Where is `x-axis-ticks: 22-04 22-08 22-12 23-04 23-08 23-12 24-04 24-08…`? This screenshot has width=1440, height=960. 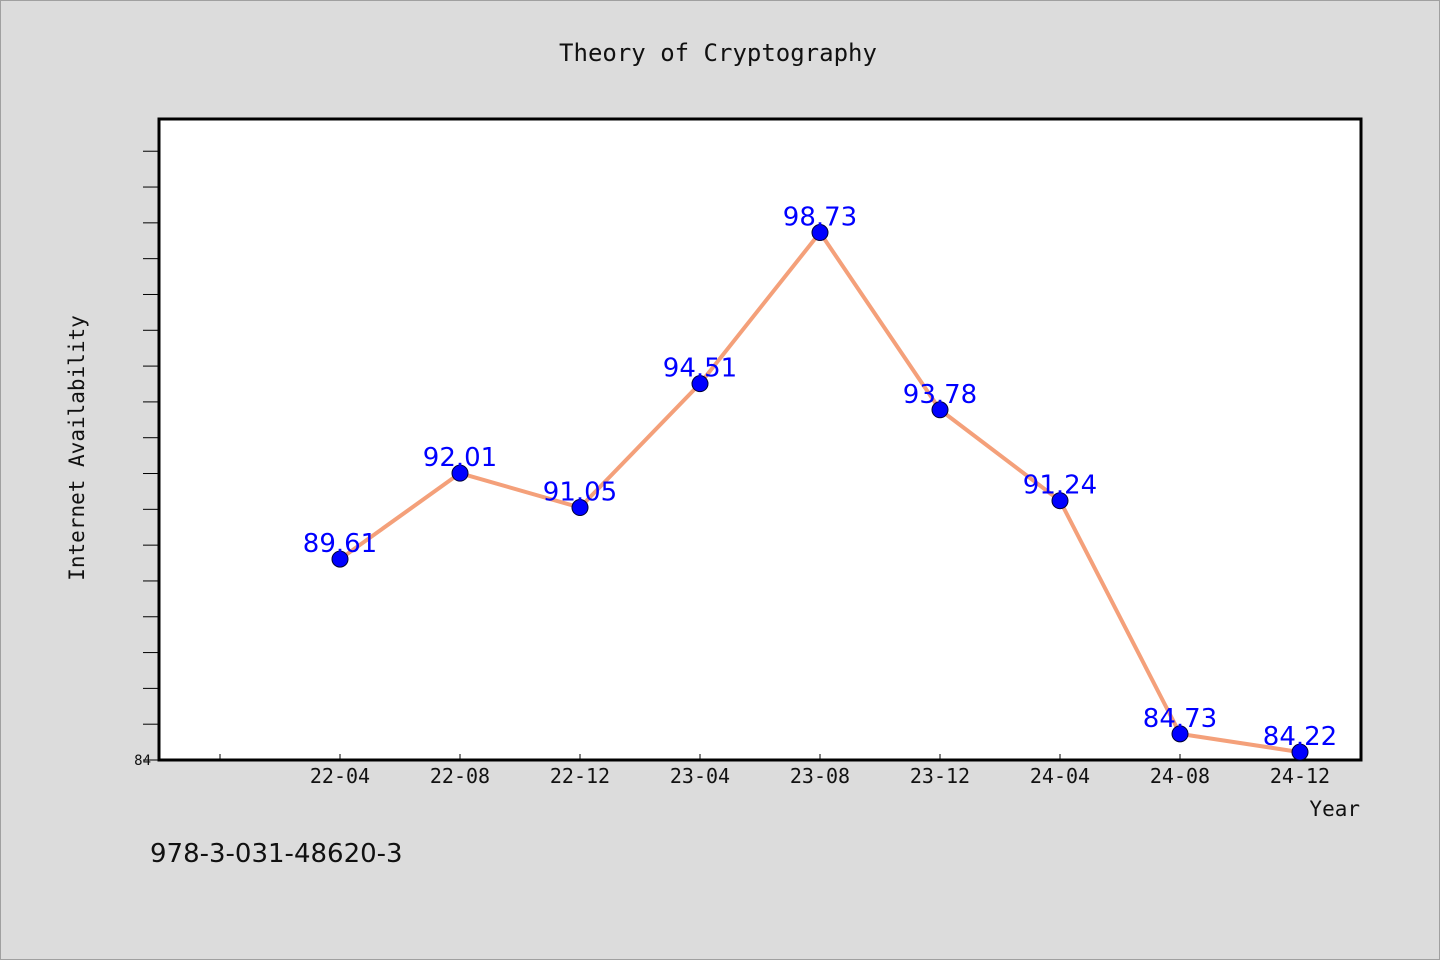
x-axis-ticks: 22-04 22-08 22-12 23-04 23-08 23-12 24-04 24-08… is located at coordinates (774, 771).